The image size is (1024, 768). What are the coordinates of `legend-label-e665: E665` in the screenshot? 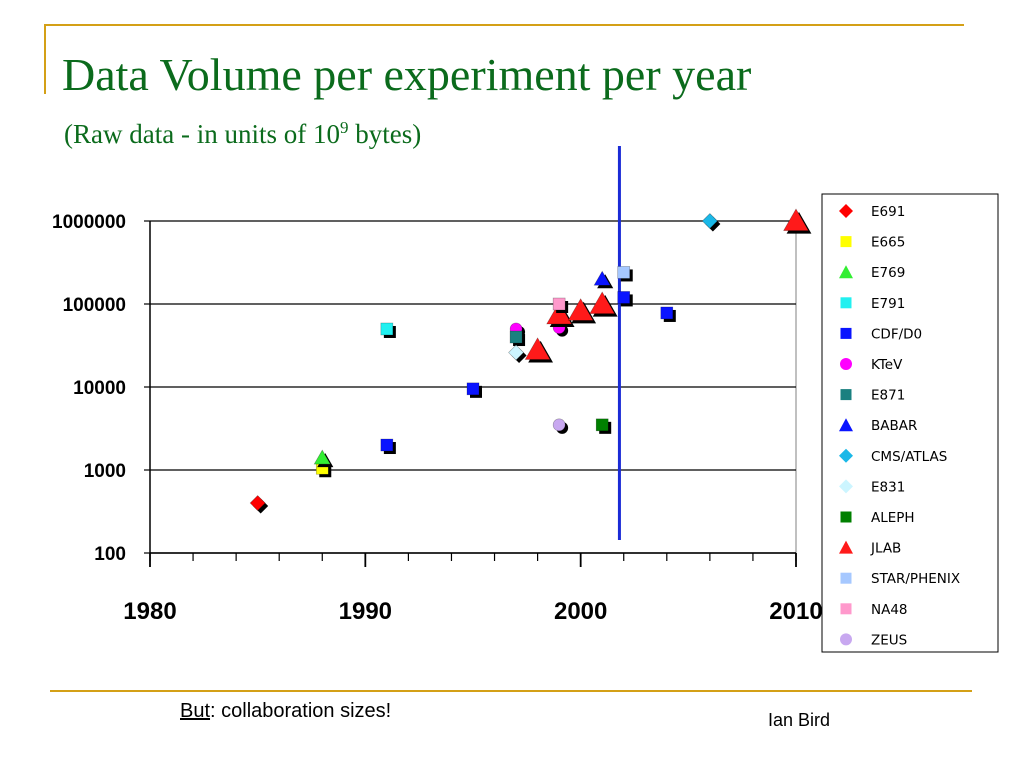 It's located at (888, 243).